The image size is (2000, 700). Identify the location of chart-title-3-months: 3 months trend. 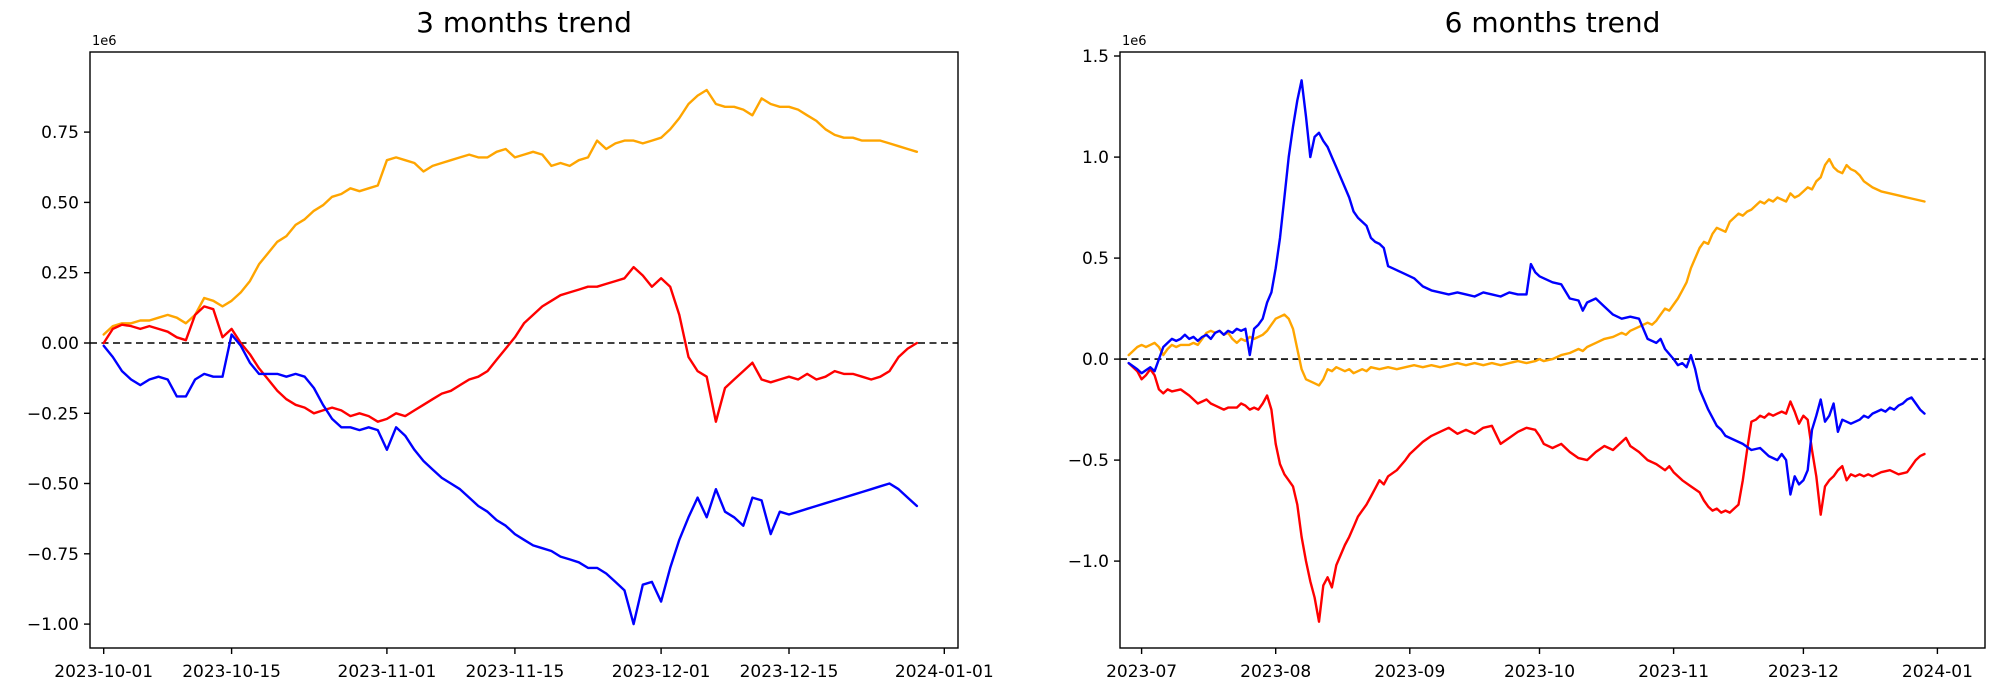
(524, 22).